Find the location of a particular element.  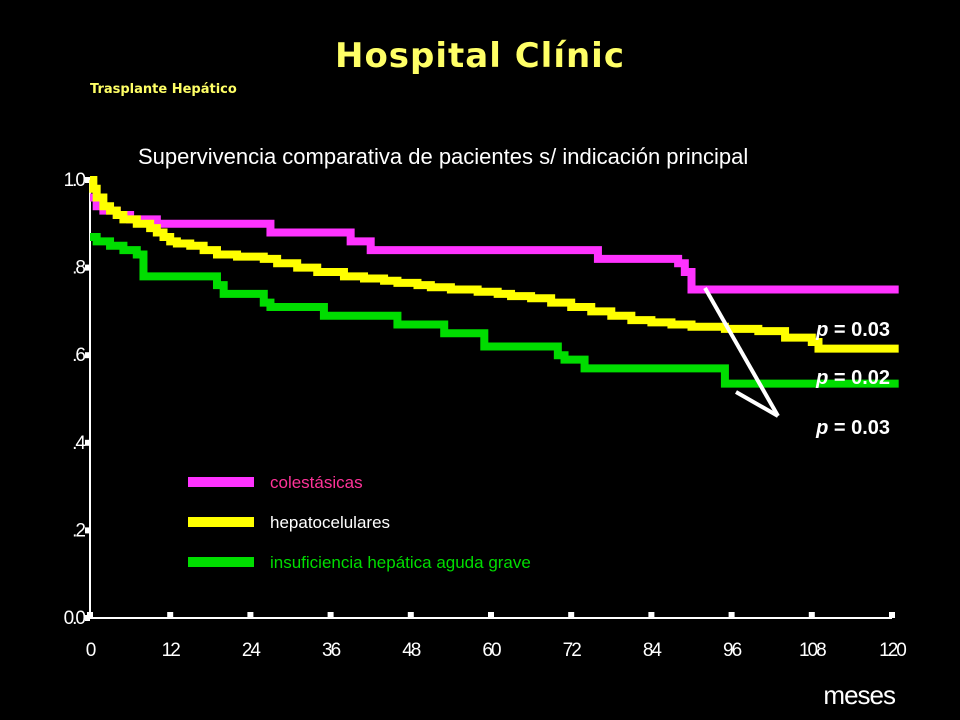

y-tick-label: .8 is located at coordinates (78, 268).